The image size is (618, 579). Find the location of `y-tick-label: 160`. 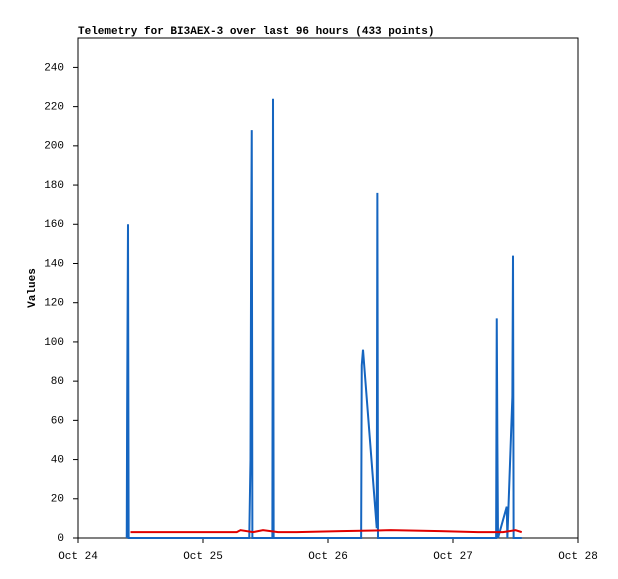

y-tick-label: 160 is located at coordinates (54, 225).